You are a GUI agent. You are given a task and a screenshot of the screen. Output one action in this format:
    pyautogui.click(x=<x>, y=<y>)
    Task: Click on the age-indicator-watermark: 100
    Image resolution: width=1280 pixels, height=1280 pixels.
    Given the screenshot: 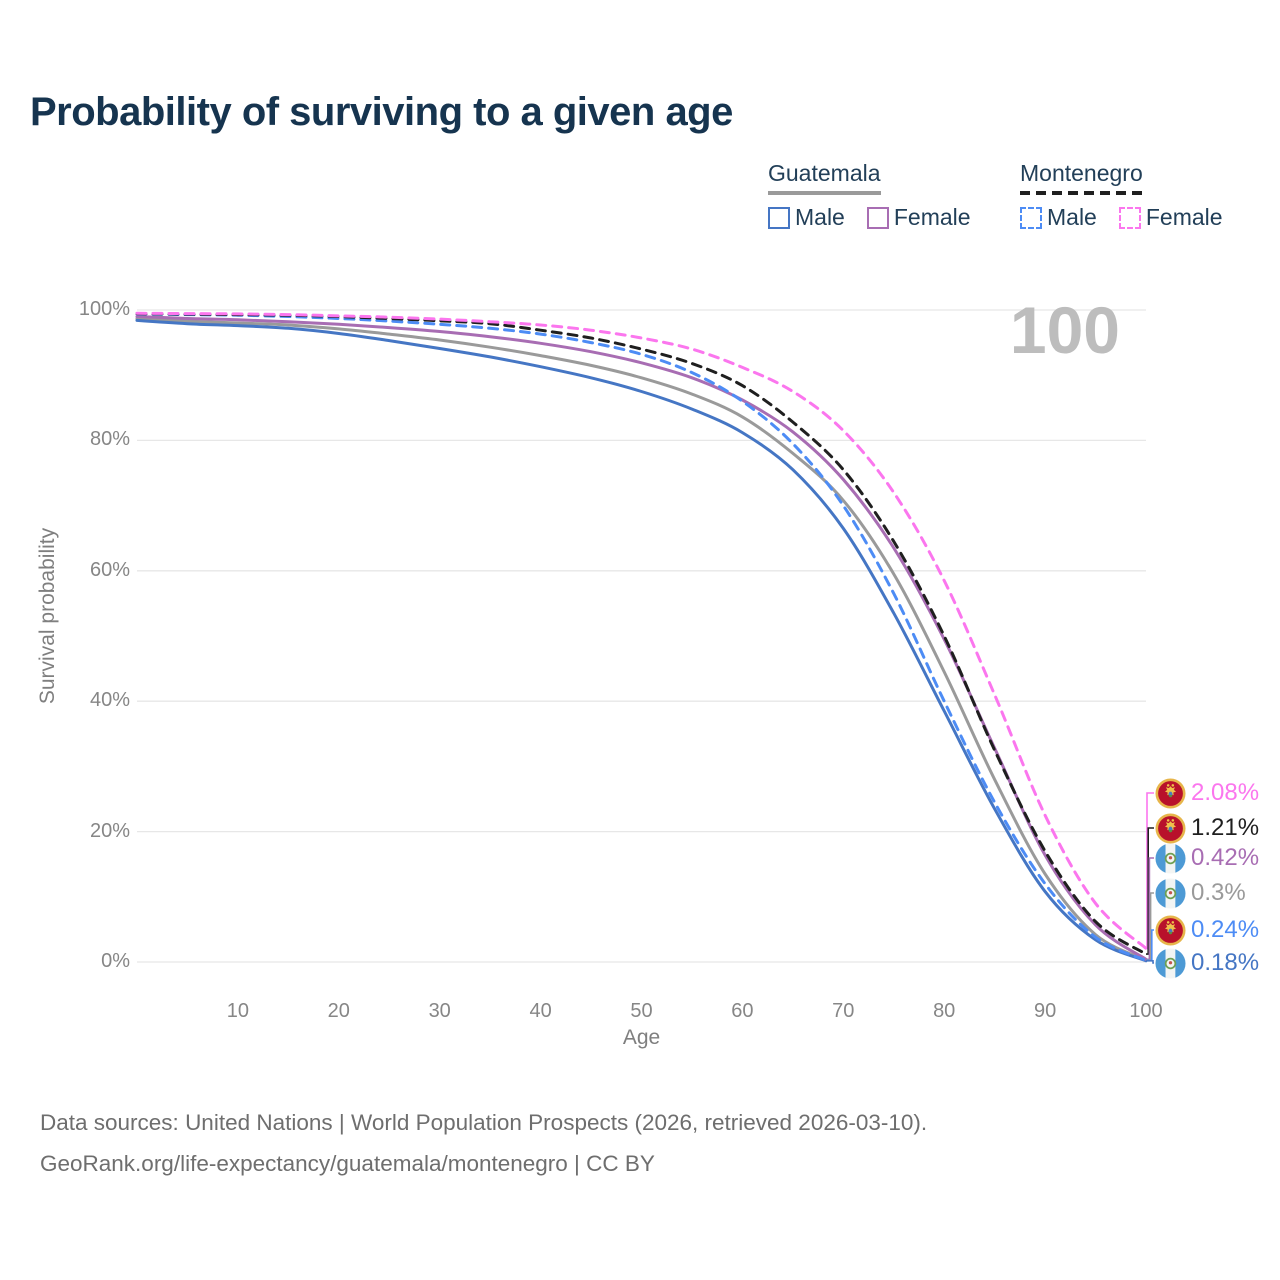 What is the action you would take?
    pyautogui.click(x=1064, y=330)
    